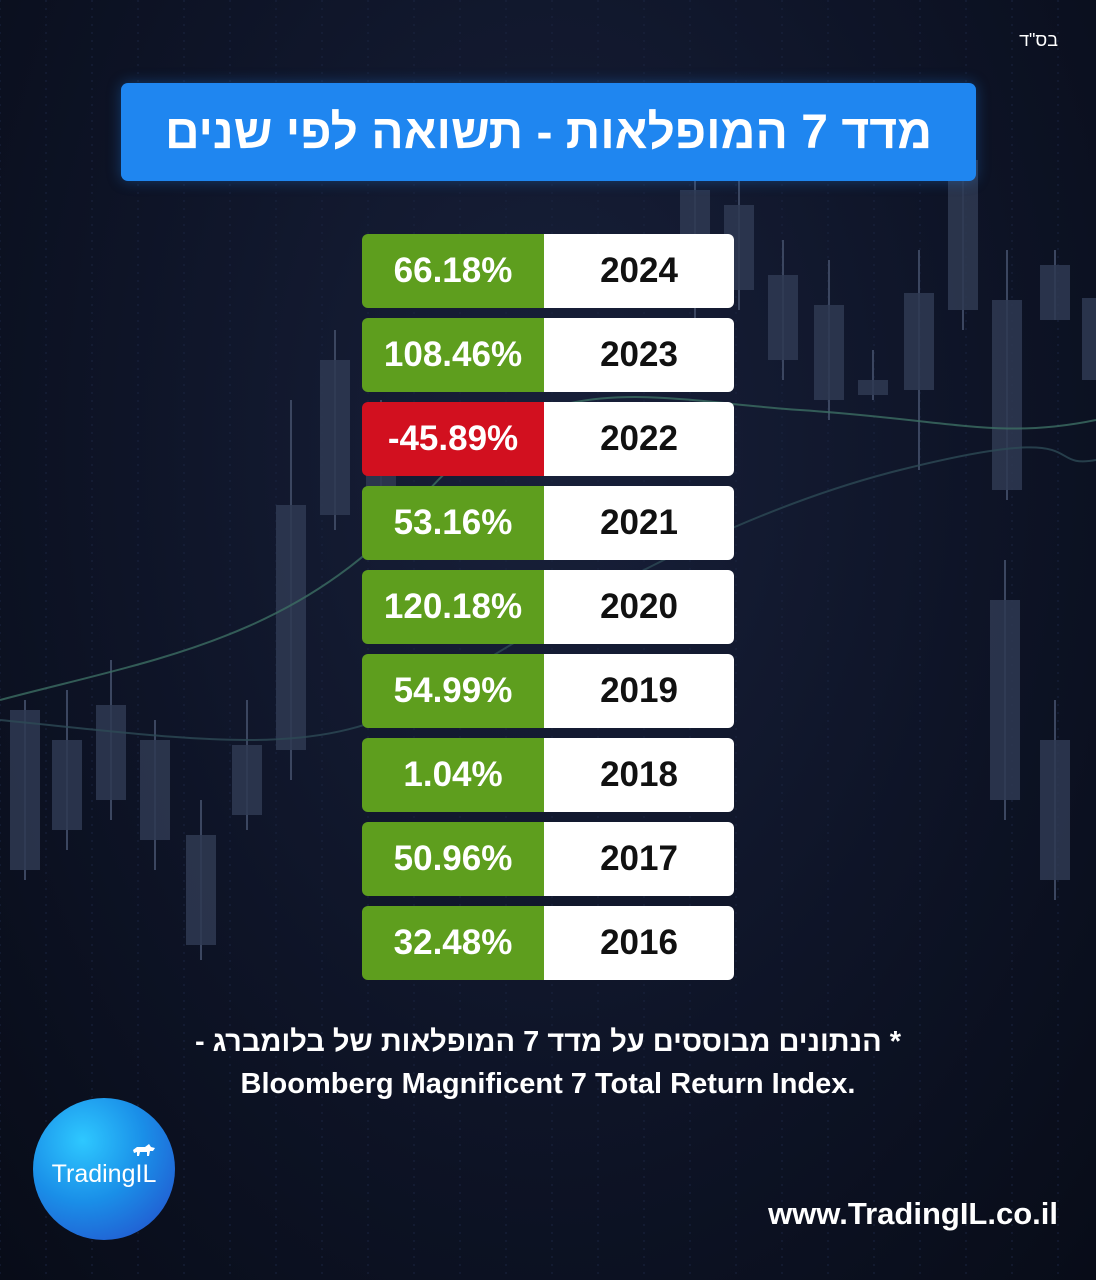  What do you see at coordinates (639, 607) in the screenshot?
I see `year-label: 2020` at bounding box center [639, 607].